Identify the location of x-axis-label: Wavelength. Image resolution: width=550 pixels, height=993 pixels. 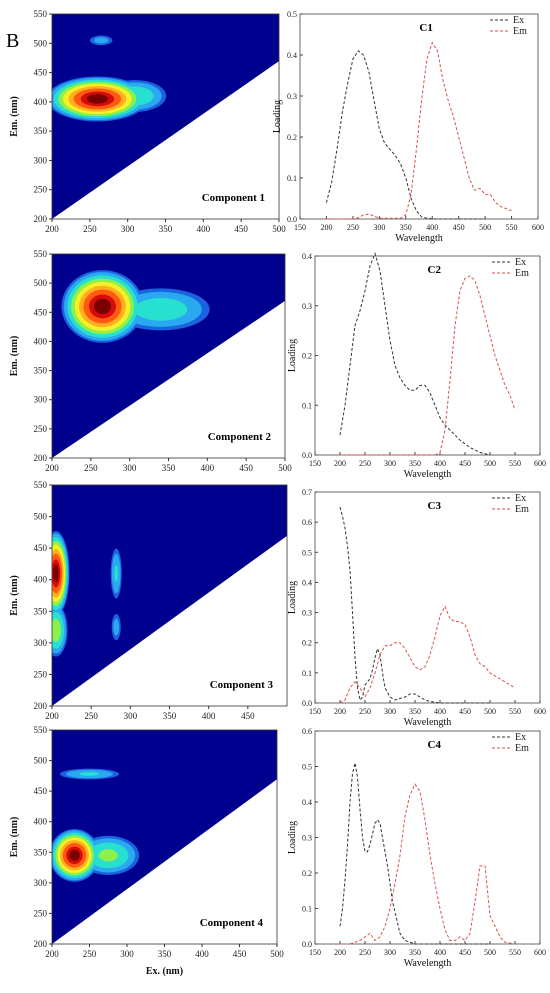
(419, 238).